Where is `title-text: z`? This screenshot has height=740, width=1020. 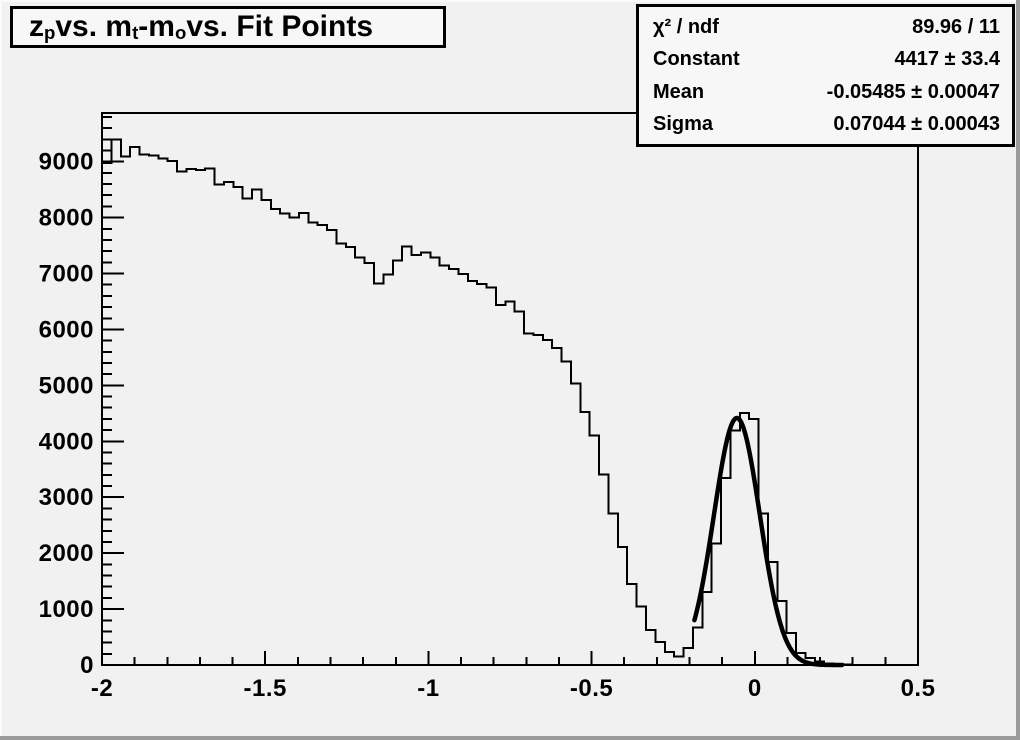
title-text: z is located at coordinates (36, 26).